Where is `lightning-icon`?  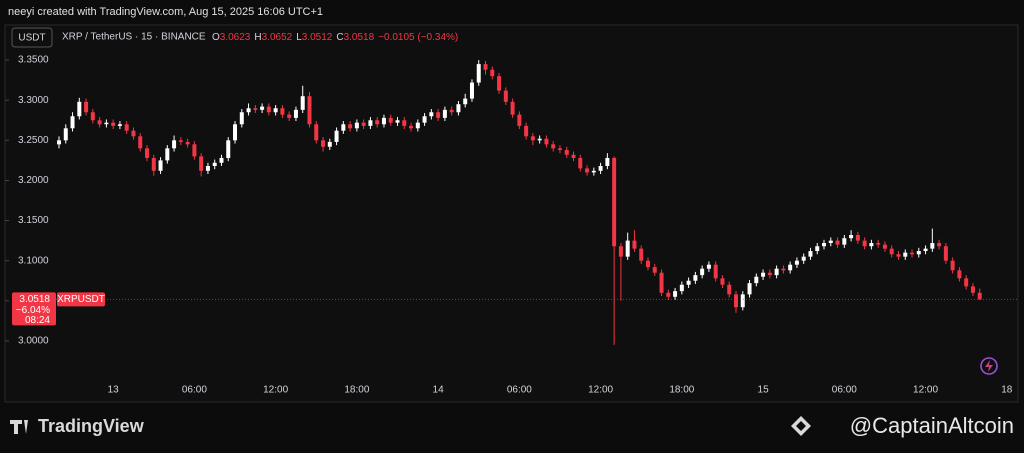 lightning-icon is located at coordinates (989, 366).